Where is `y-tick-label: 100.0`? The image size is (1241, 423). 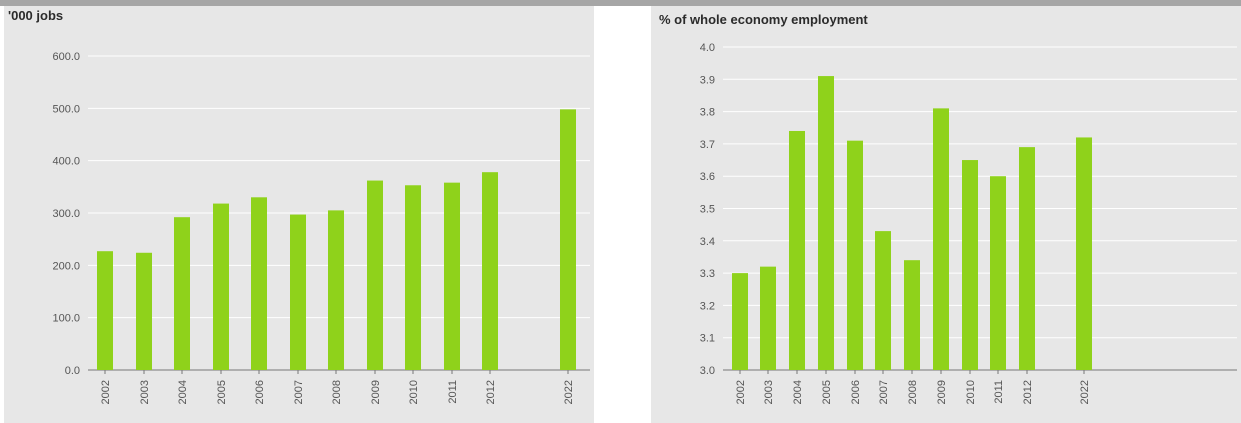 y-tick-label: 100.0 is located at coordinates (66, 319).